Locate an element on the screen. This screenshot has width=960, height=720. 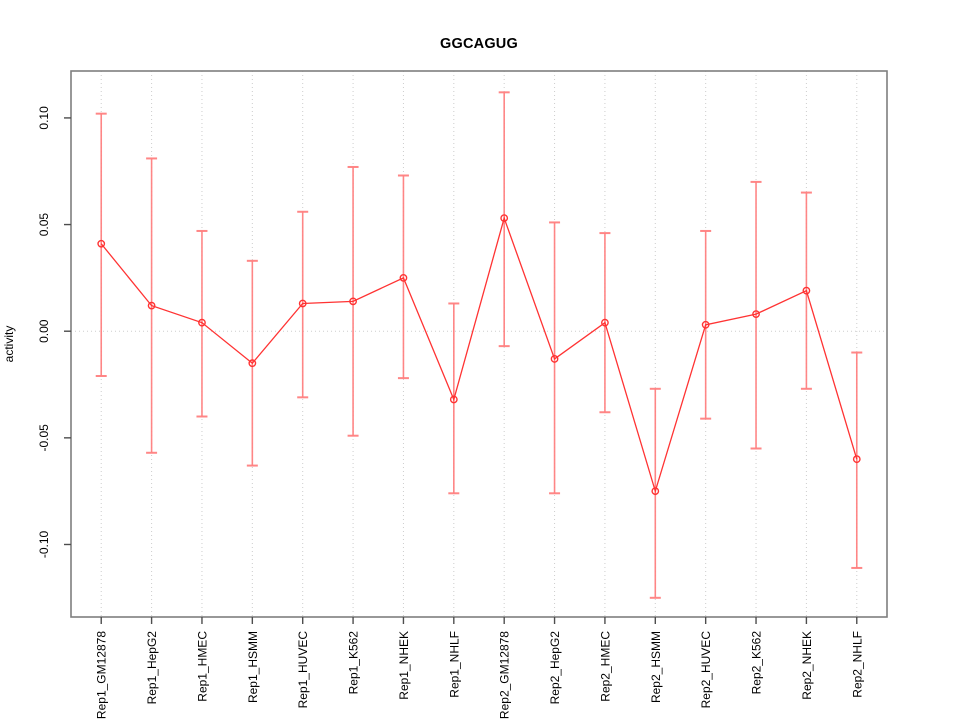
x-tick-label: Rep2_HSMM is located at coordinates (656, 667).